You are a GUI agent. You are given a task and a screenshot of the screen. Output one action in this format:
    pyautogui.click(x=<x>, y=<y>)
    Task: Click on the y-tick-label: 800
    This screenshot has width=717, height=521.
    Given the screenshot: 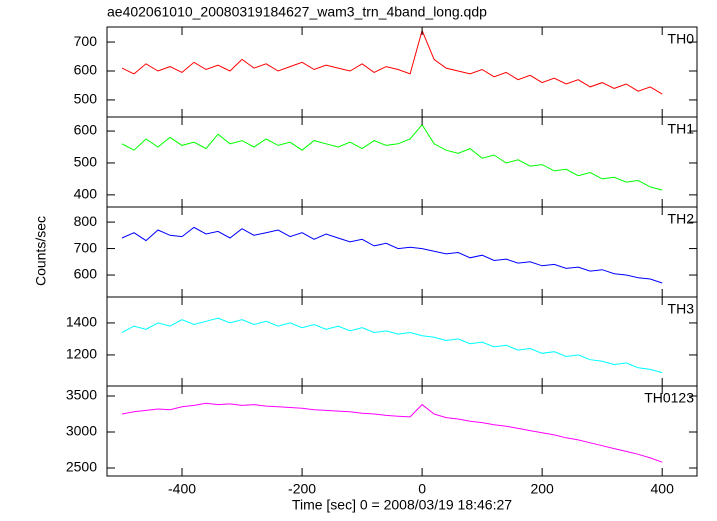 What is the action you would take?
    pyautogui.click(x=86, y=221)
    